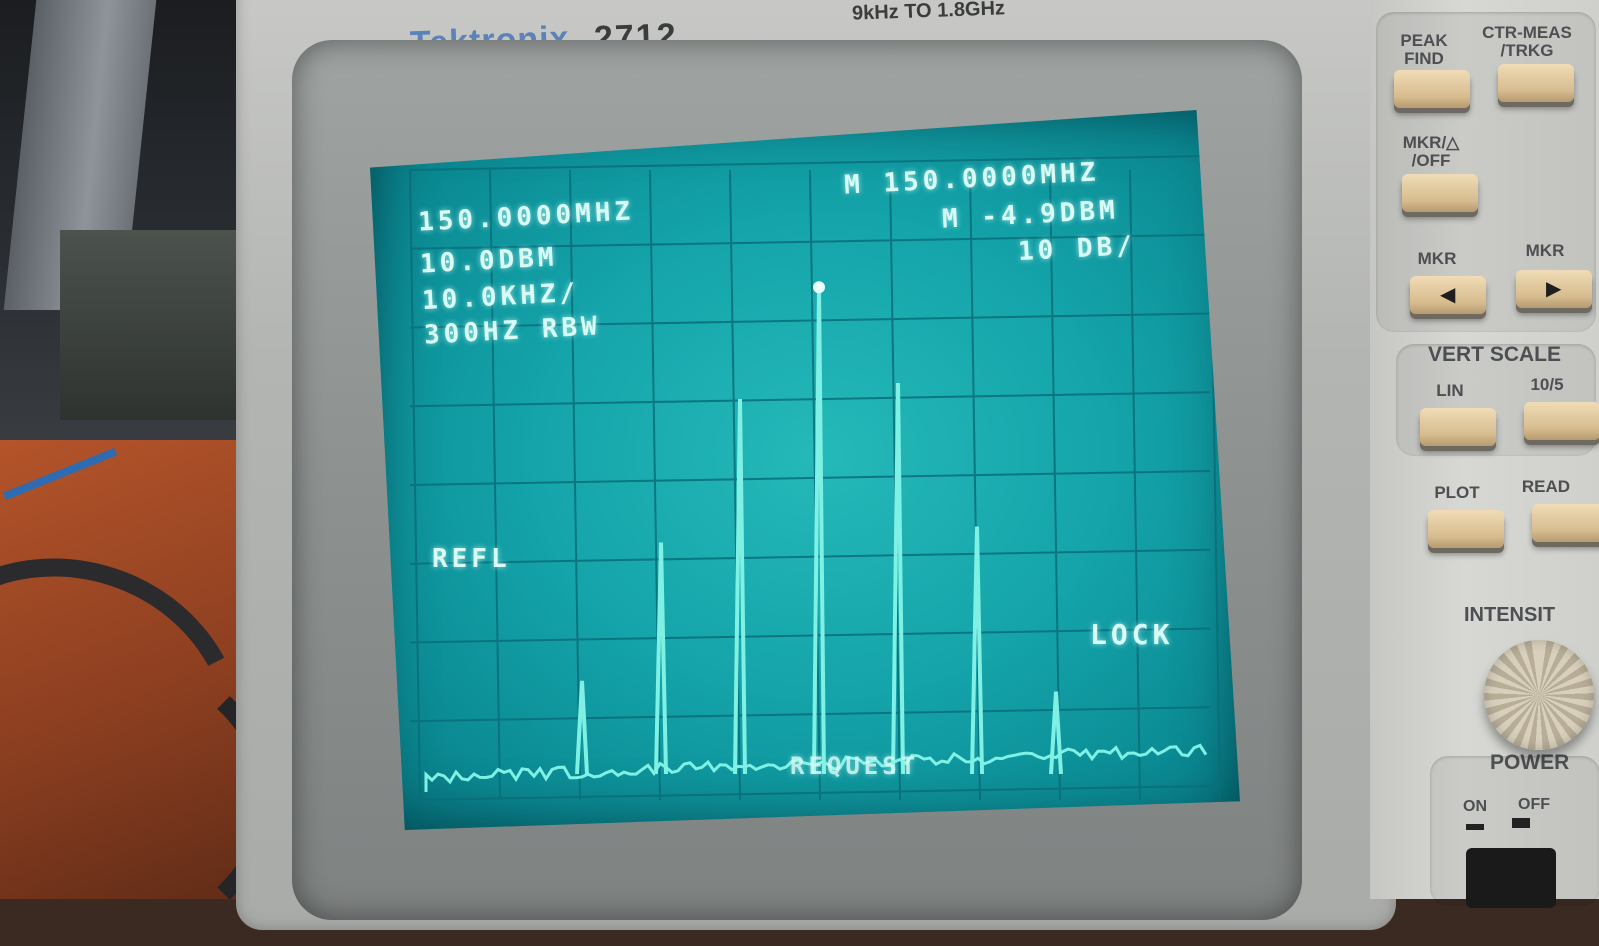  What do you see at coordinates (1536, 83) in the screenshot?
I see `ctr-meas-button` at bounding box center [1536, 83].